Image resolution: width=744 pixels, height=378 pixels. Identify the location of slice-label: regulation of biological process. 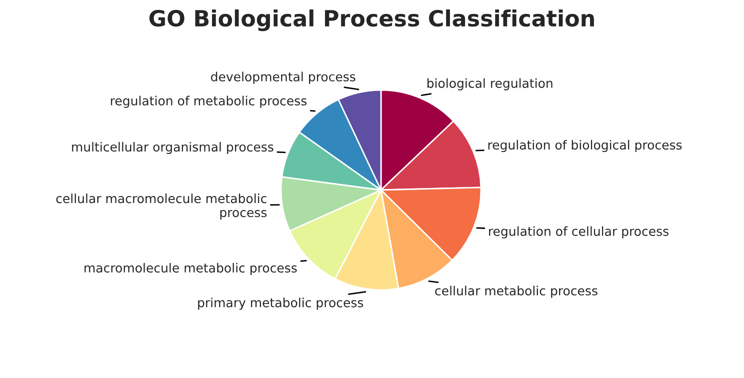
(585, 146).